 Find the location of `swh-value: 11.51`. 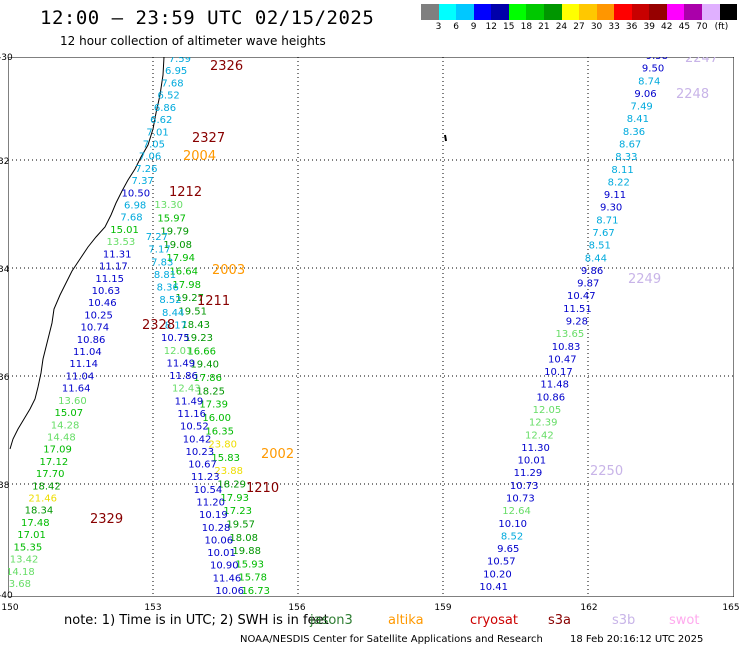

swh-value: 11.51 is located at coordinates (577, 309).